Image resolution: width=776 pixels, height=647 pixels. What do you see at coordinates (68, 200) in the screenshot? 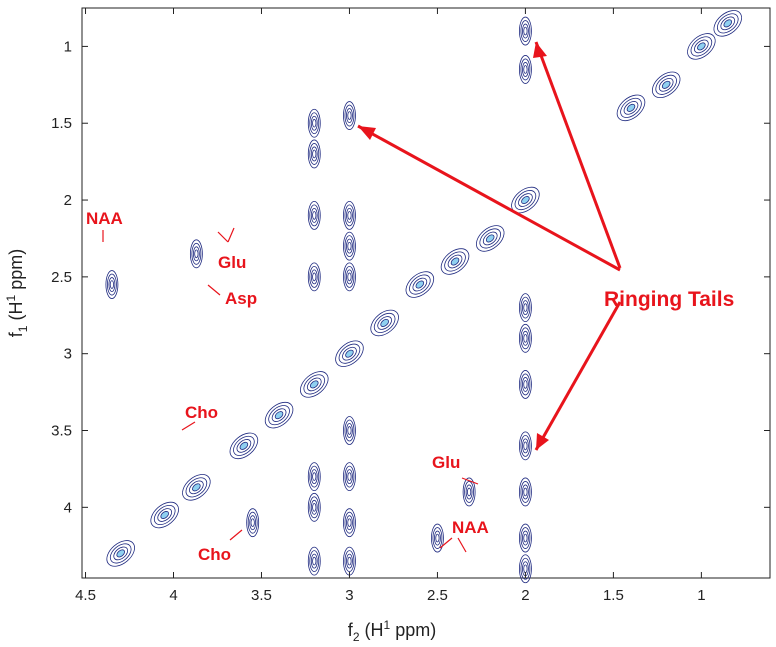
I see `y-tick-label: 2` at bounding box center [68, 200].